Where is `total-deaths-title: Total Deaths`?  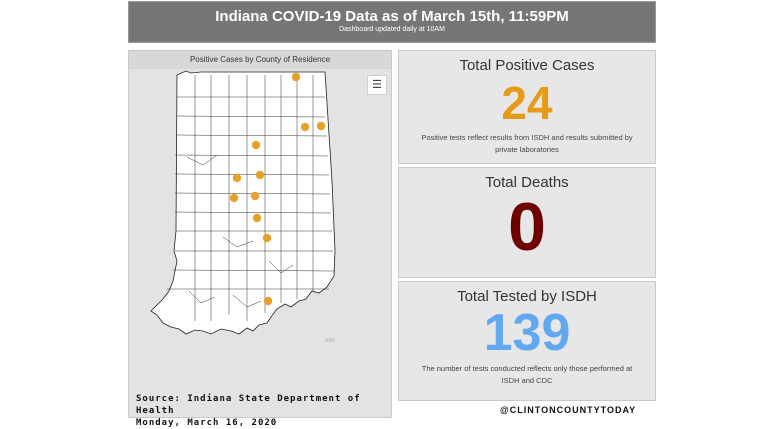
total-deaths-title: Total Deaths is located at coordinates (527, 182).